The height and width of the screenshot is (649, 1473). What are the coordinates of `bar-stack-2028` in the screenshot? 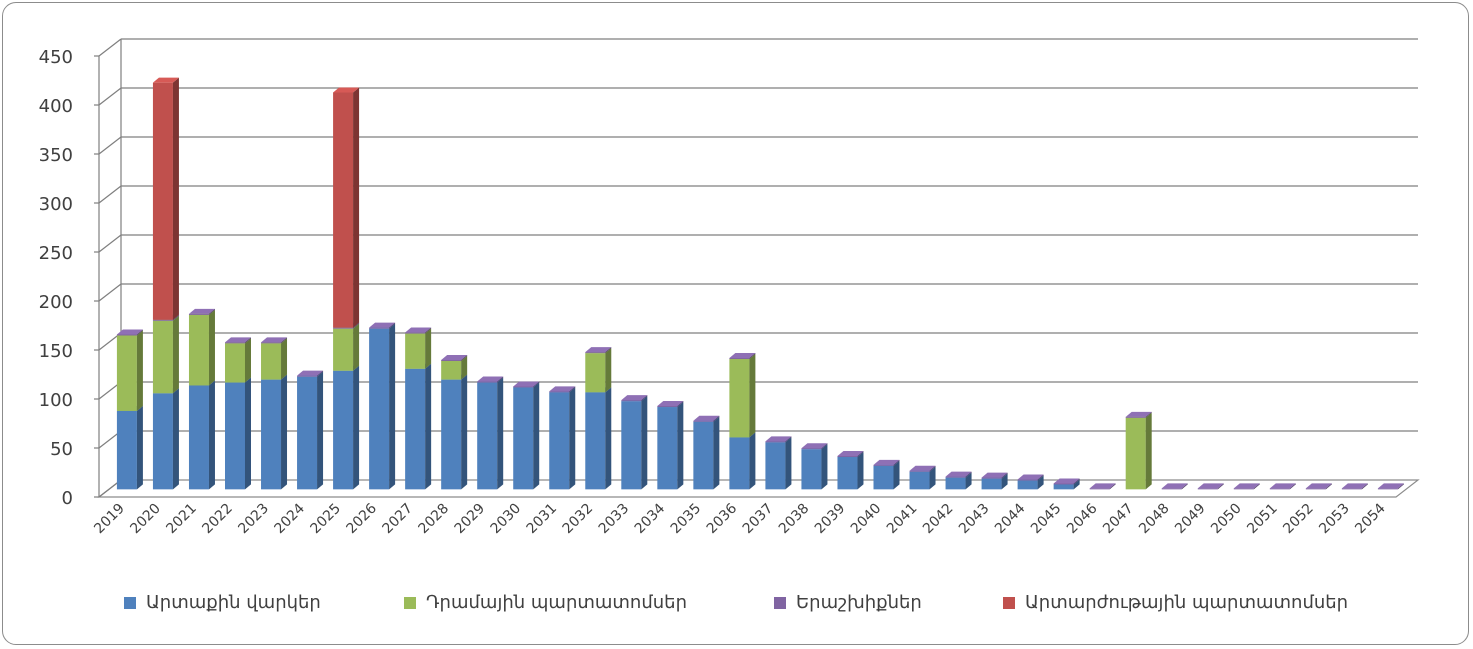 It's located at (454, 422).